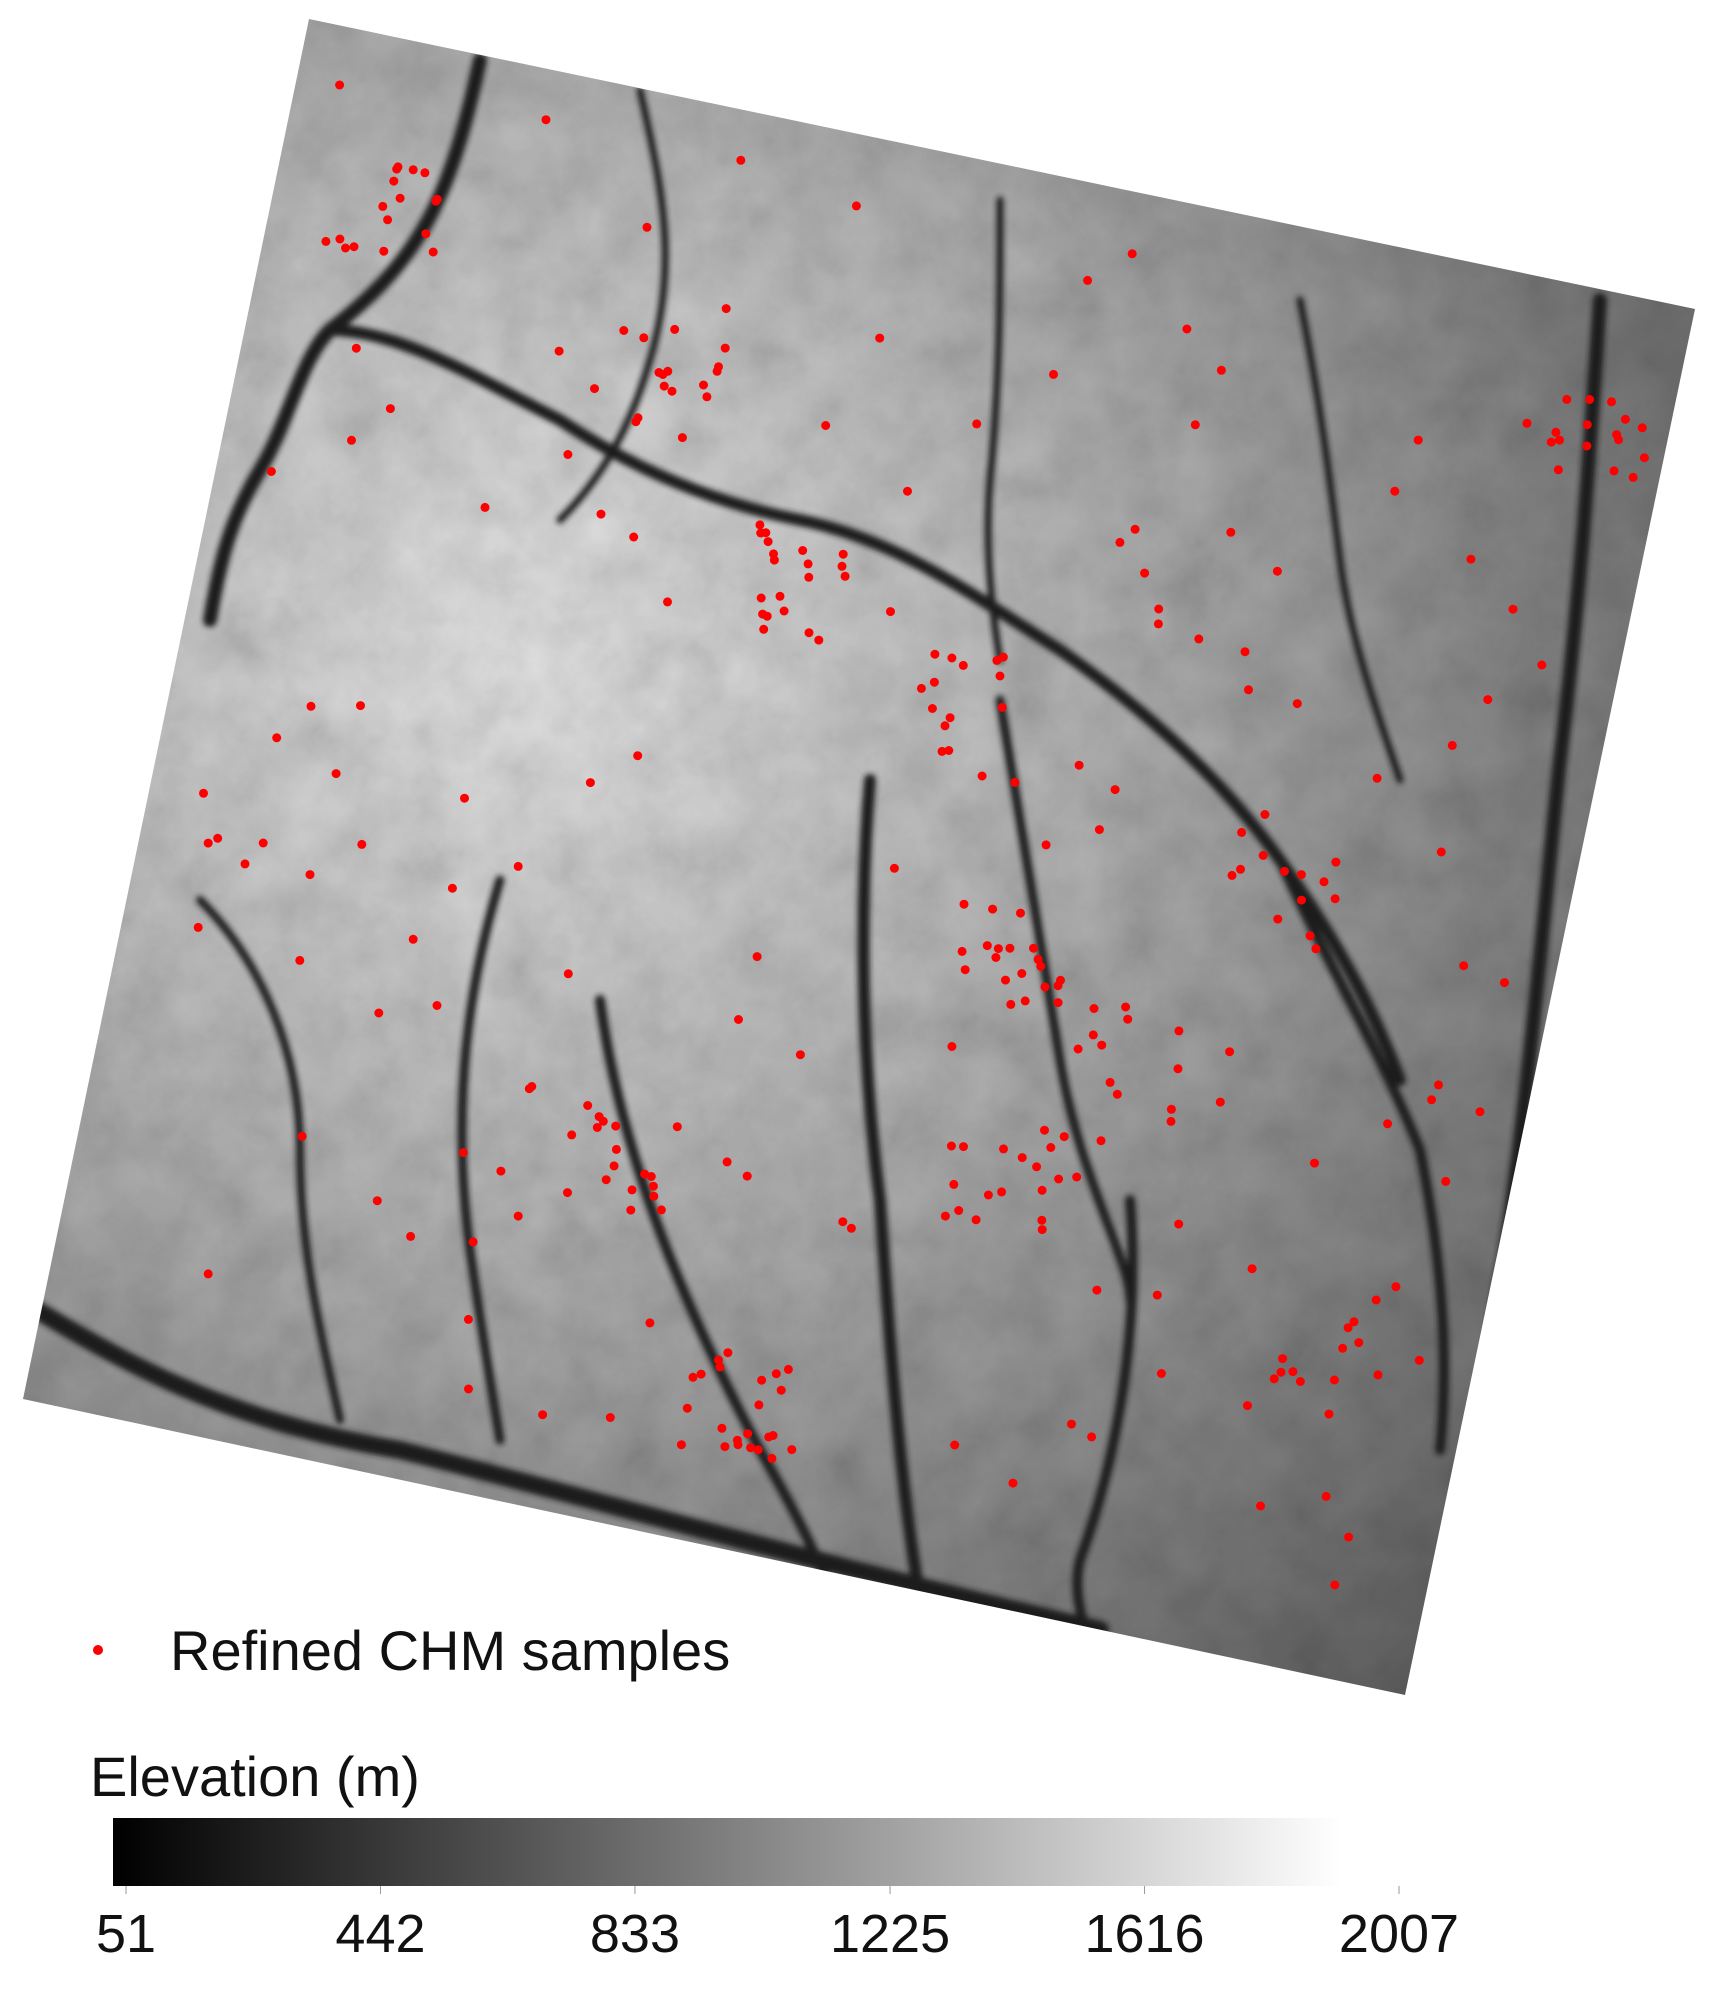 Image resolution: width=1722 pixels, height=1989 pixels. What do you see at coordinates (1399, 1934) in the screenshot?
I see `colorbar-tick-label: 2007` at bounding box center [1399, 1934].